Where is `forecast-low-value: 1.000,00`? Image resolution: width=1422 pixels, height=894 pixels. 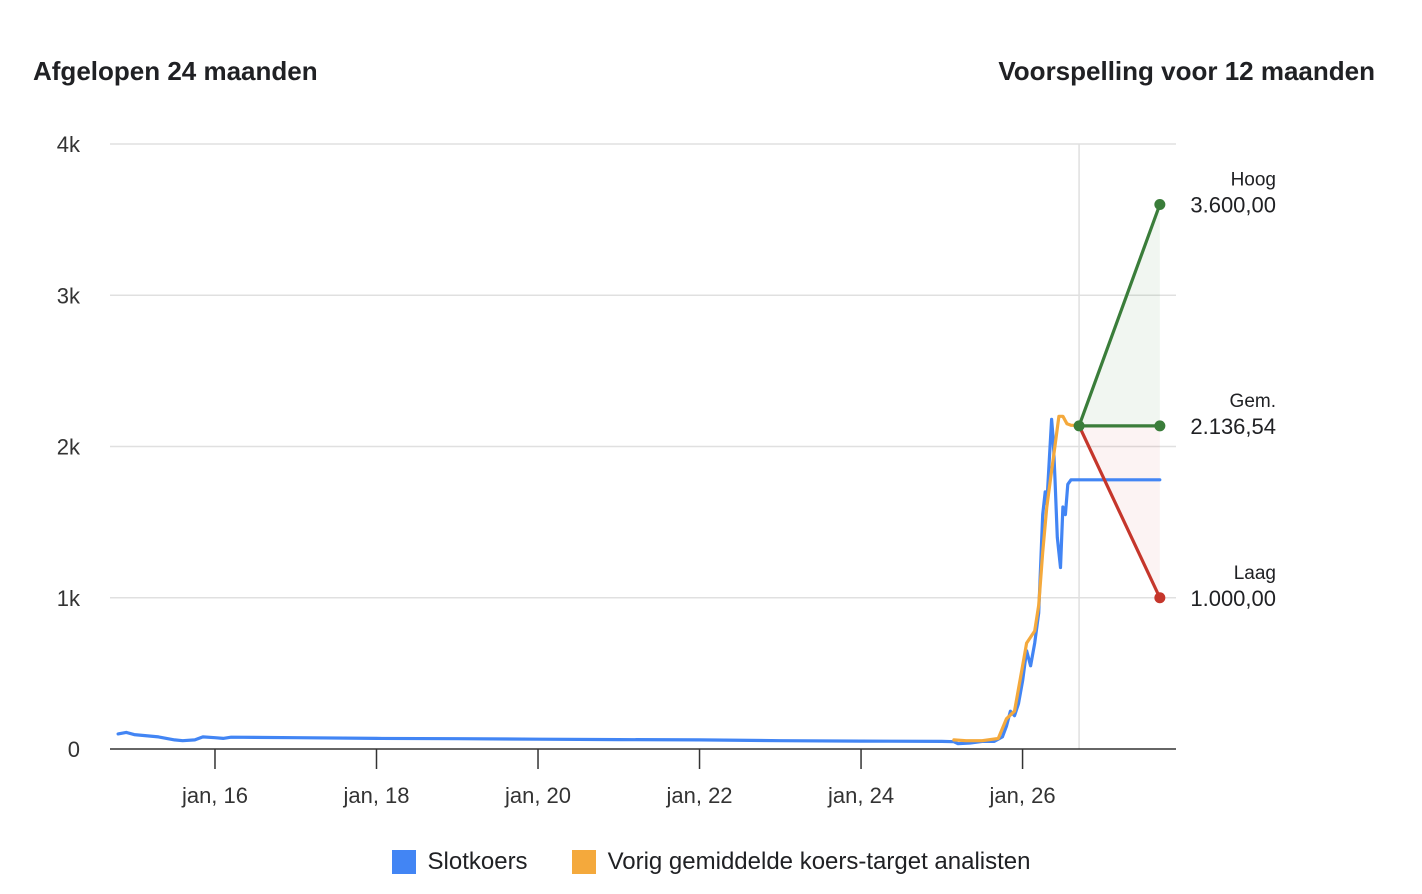
forecast-low-value: 1.000,00 is located at coordinates (1233, 598).